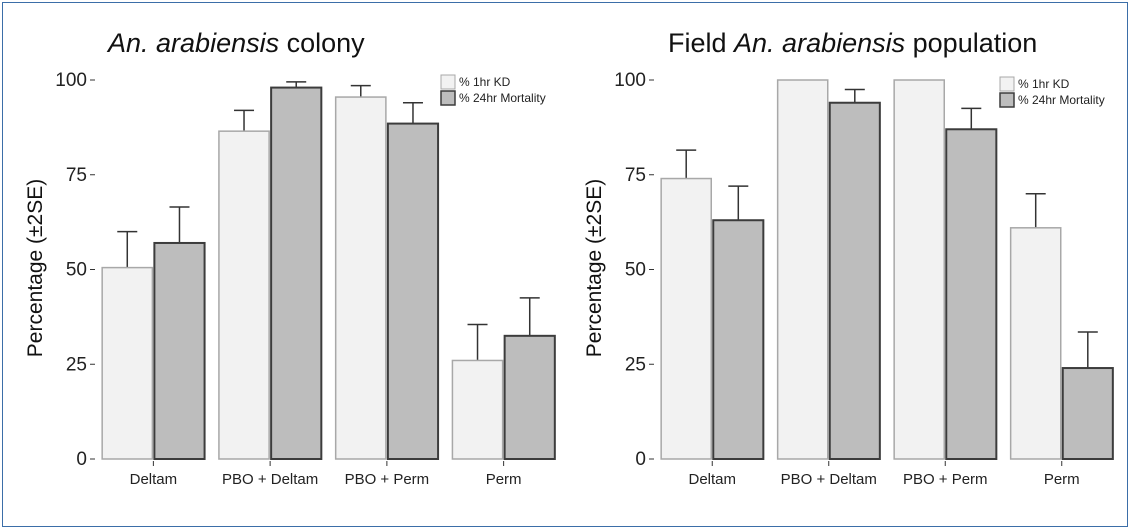  I want to click on panel-2-title-prefix: Field, so click(701, 43).